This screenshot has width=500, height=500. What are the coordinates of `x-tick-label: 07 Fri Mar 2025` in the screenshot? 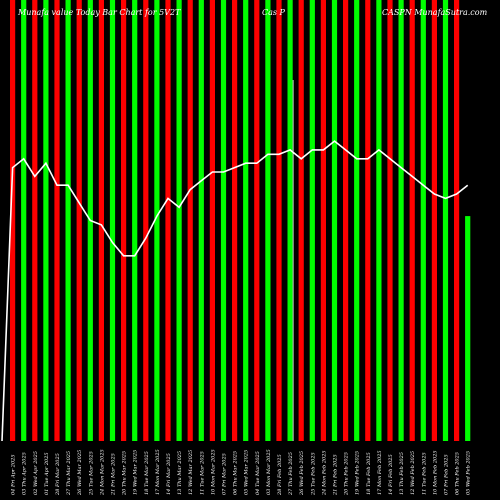 It's located at (225, 474).